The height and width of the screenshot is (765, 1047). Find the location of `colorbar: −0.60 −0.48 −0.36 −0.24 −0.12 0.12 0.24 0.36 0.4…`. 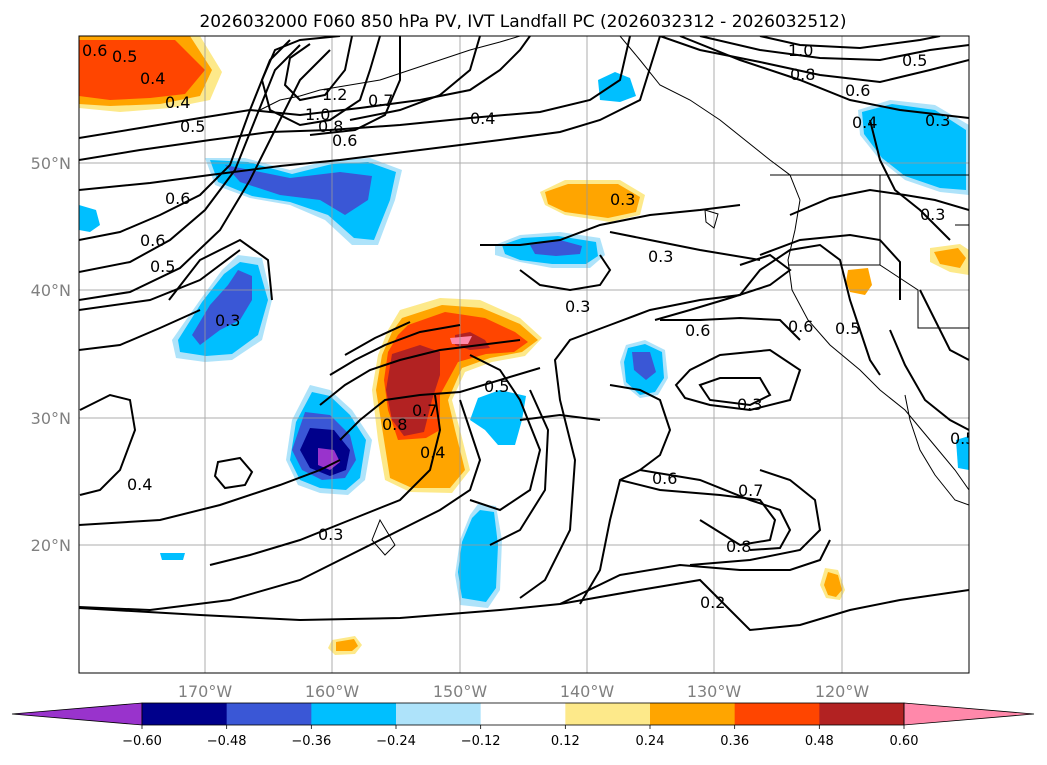

colorbar: −0.60 −0.48 −0.36 −0.24 −0.12 0.12 0.24 0.36 0.4… is located at coordinates (523, 725).